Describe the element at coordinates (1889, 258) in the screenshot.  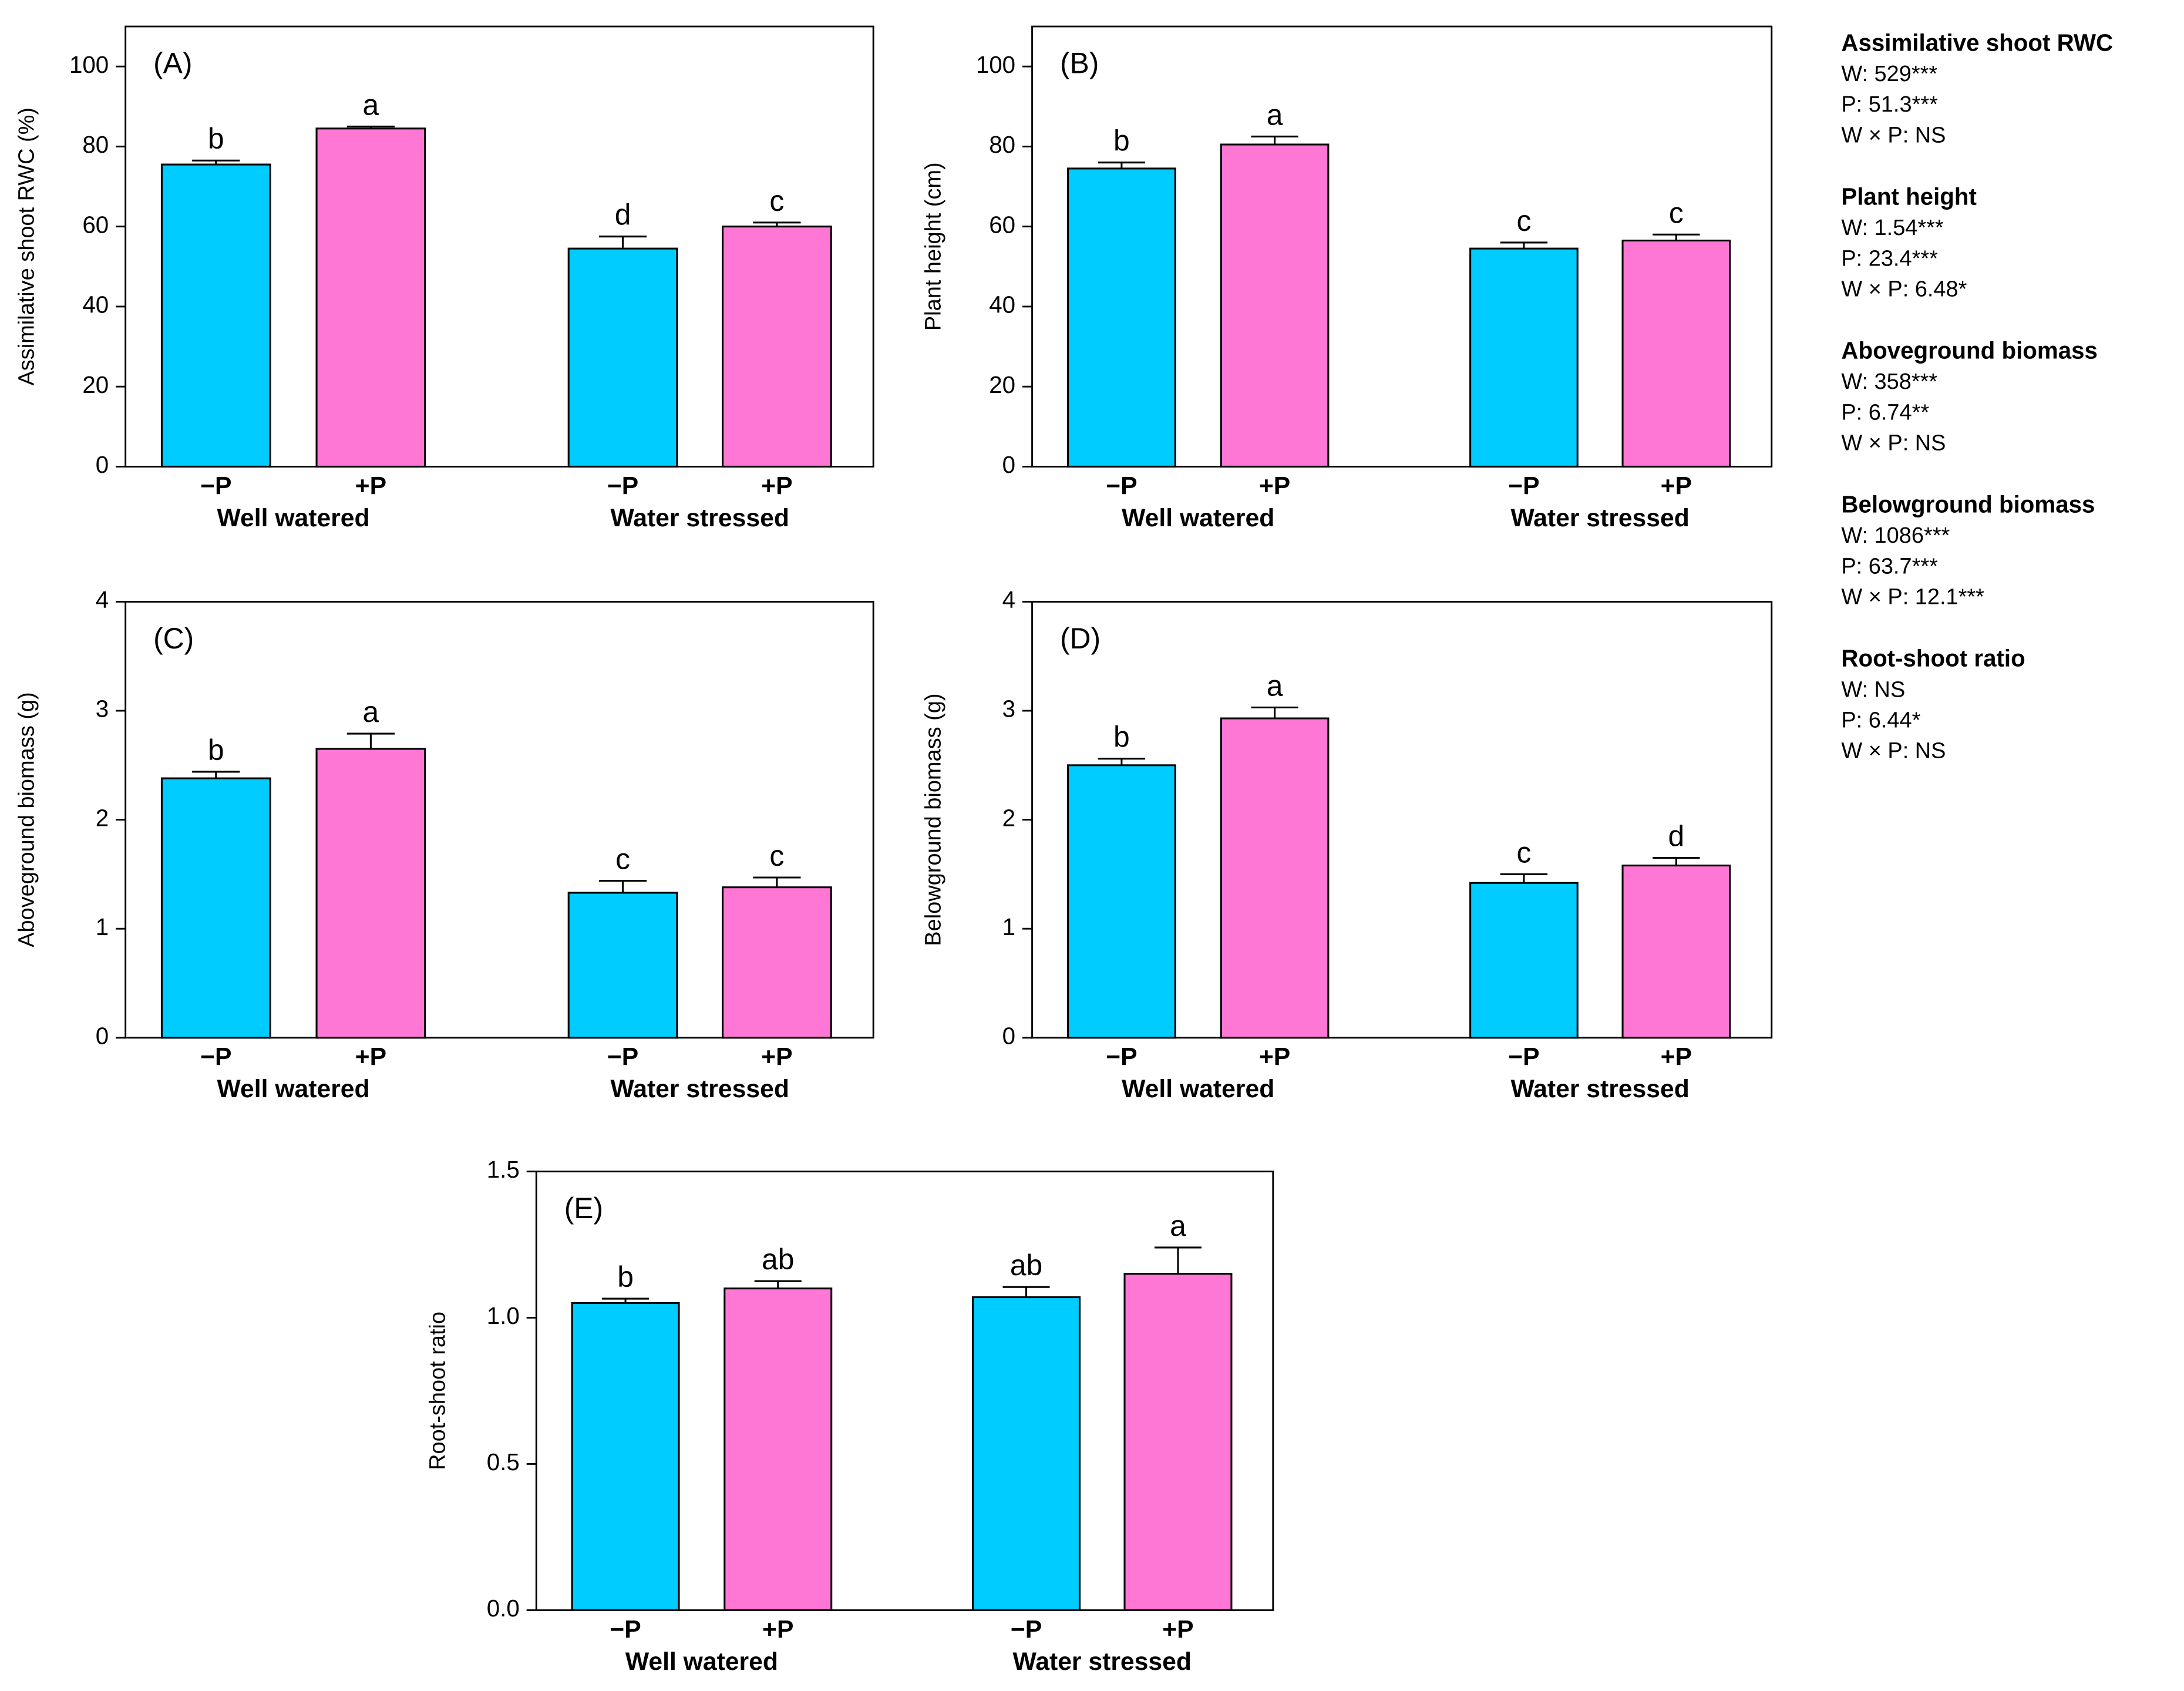
I see `stat-line: P: 23.4***` at that location.